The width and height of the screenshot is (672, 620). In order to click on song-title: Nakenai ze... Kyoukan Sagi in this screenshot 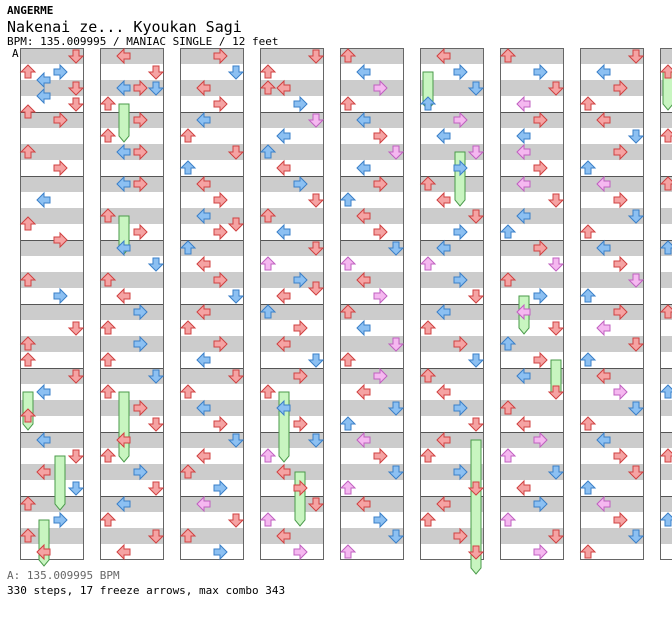, I will do `click(124, 27)`.